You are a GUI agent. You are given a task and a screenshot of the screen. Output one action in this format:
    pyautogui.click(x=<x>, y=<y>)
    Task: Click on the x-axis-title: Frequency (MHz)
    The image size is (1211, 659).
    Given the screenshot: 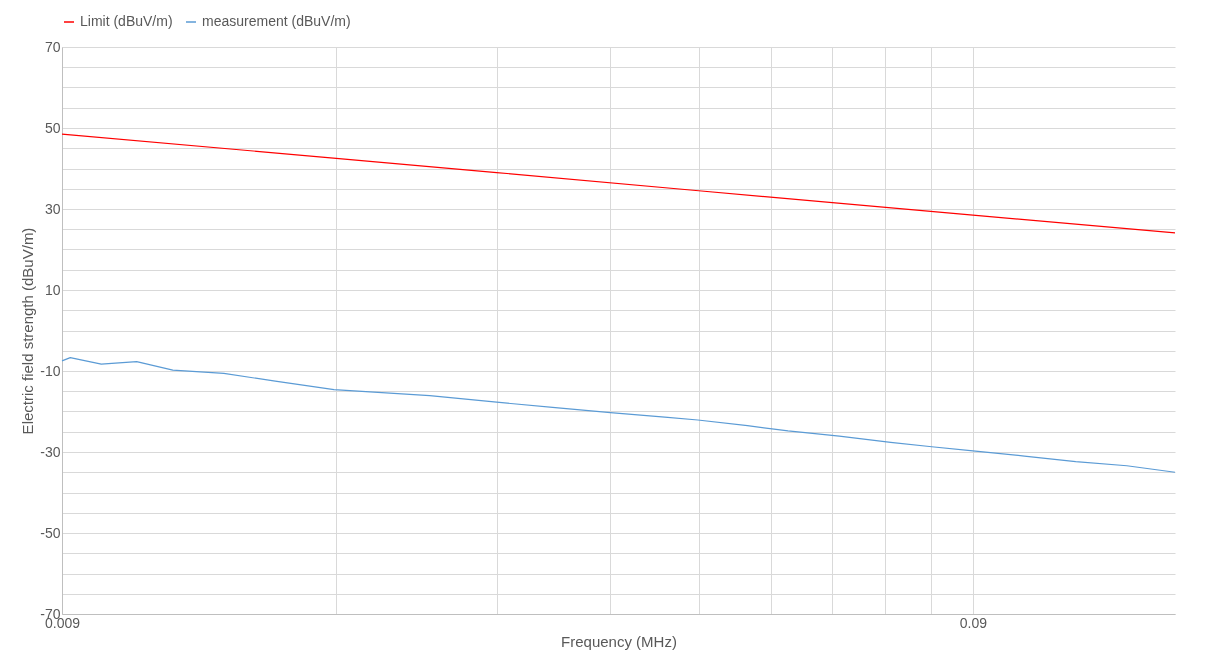 What is the action you would take?
    pyautogui.click(x=619, y=641)
    